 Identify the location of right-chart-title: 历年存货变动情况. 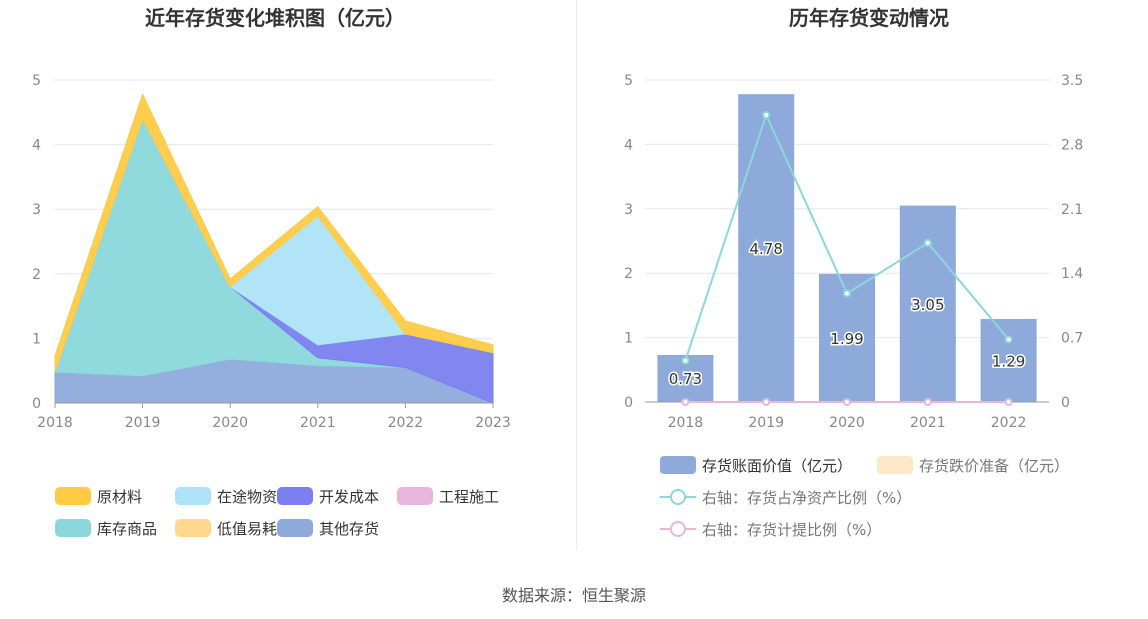
(869, 18).